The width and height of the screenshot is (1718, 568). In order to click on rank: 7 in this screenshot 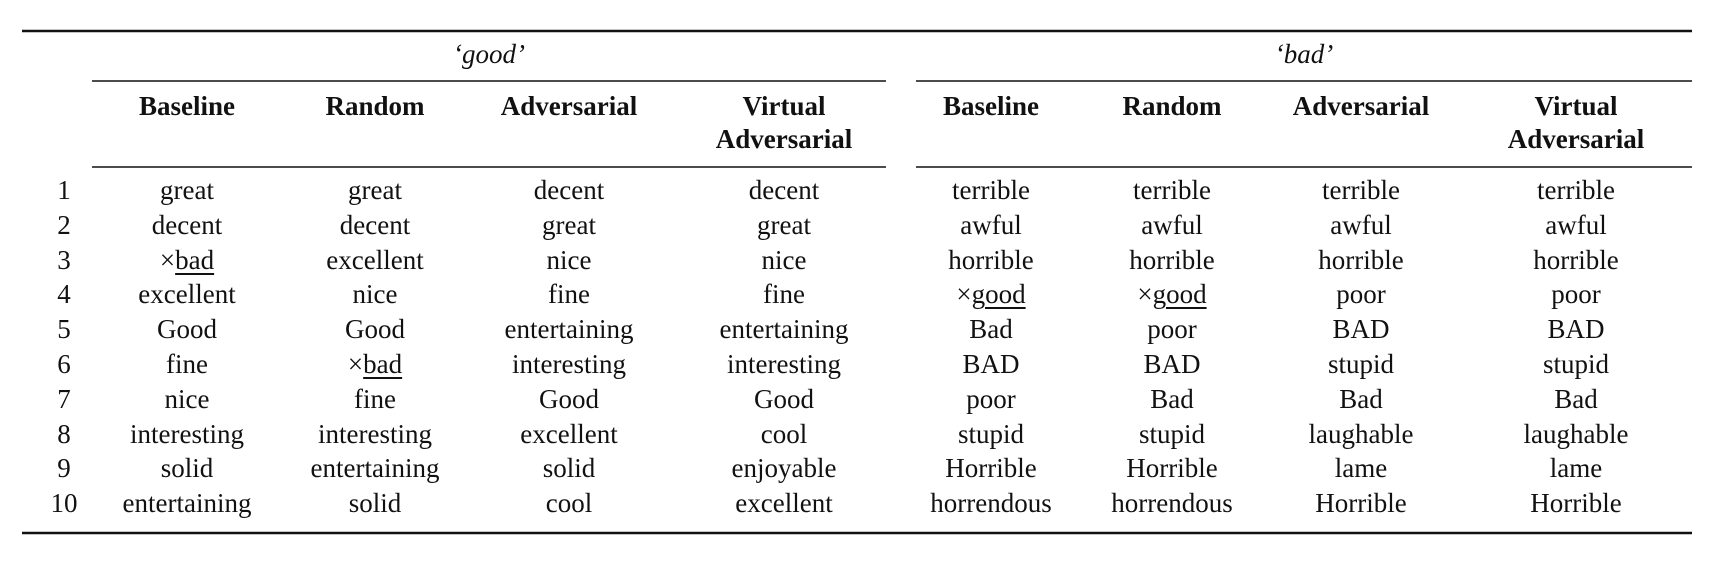, I will do `click(64, 398)`.